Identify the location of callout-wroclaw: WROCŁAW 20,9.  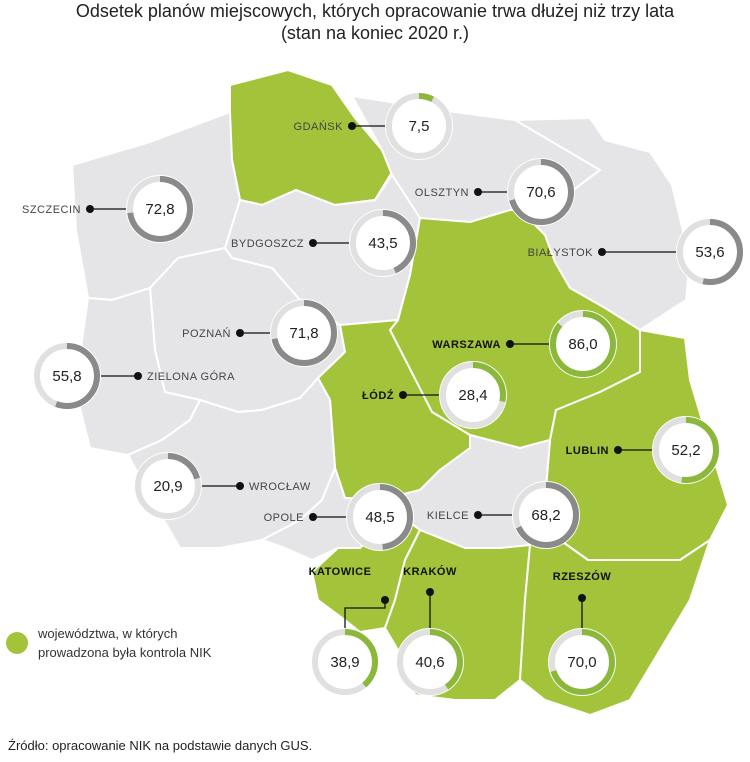
(222, 486).